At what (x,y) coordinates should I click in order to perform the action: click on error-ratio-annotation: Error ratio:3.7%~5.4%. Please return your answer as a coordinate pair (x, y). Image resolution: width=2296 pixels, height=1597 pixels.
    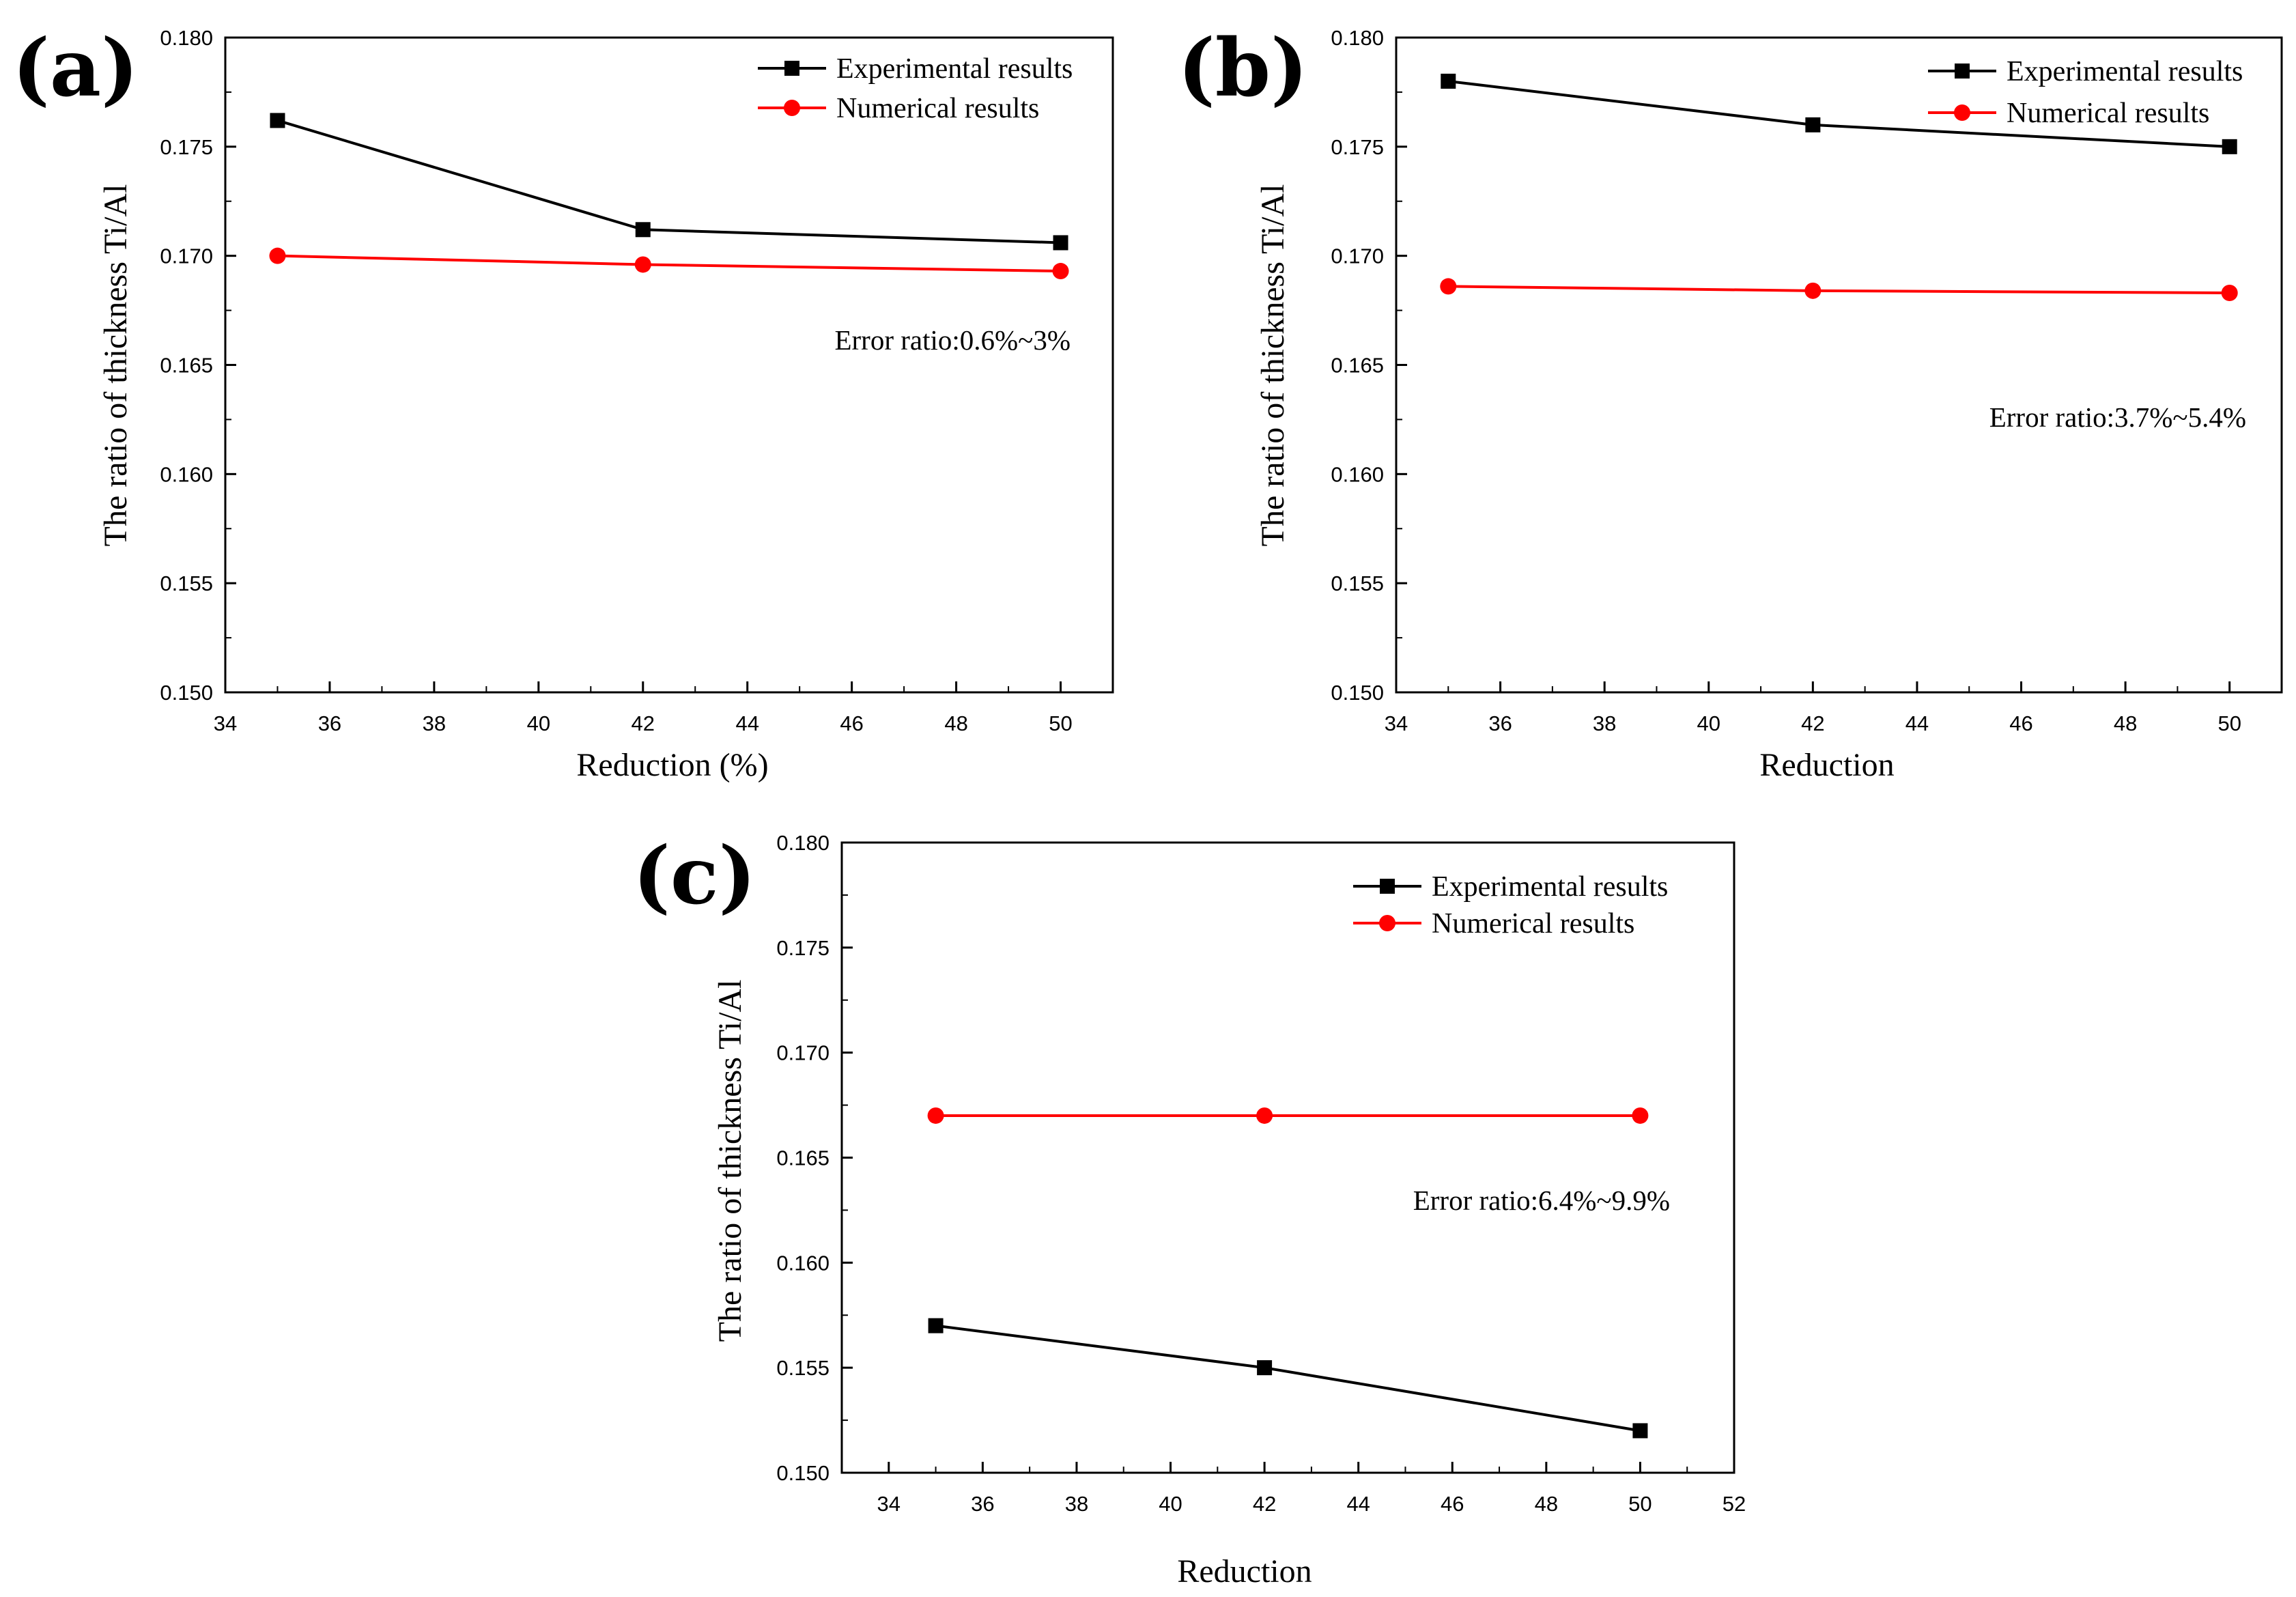
    Looking at the image, I should click on (2117, 417).